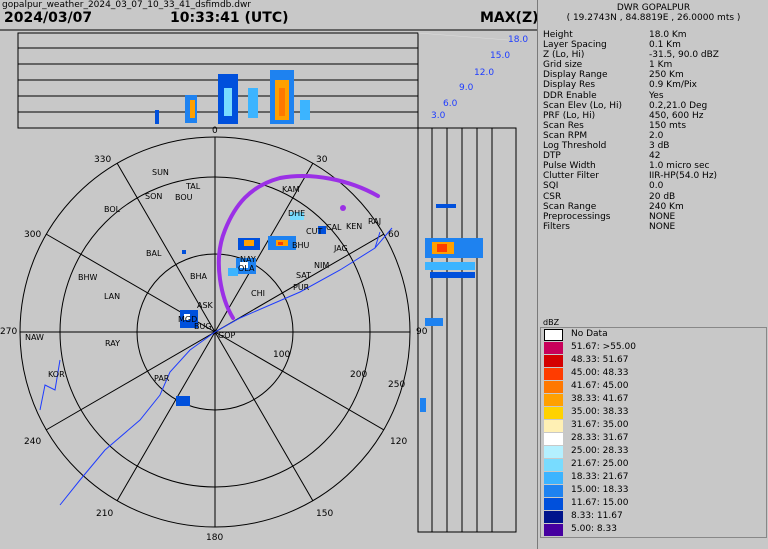  What do you see at coordinates (248, 259) in the screenshot?
I see `station-label: NAY` at bounding box center [248, 259].